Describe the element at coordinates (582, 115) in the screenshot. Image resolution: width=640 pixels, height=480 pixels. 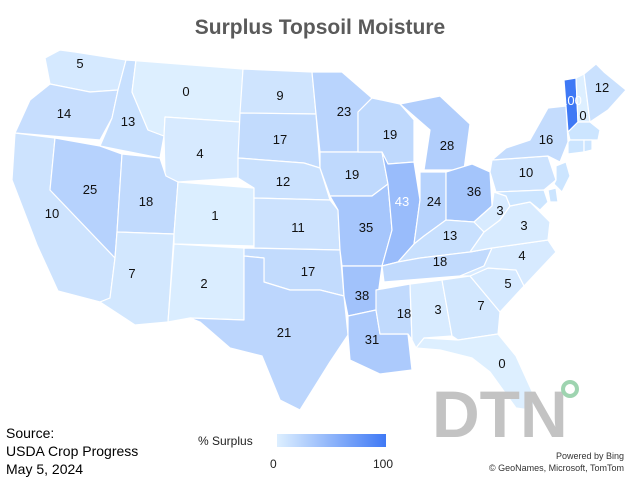
I see `state-value-nh: 0` at that location.